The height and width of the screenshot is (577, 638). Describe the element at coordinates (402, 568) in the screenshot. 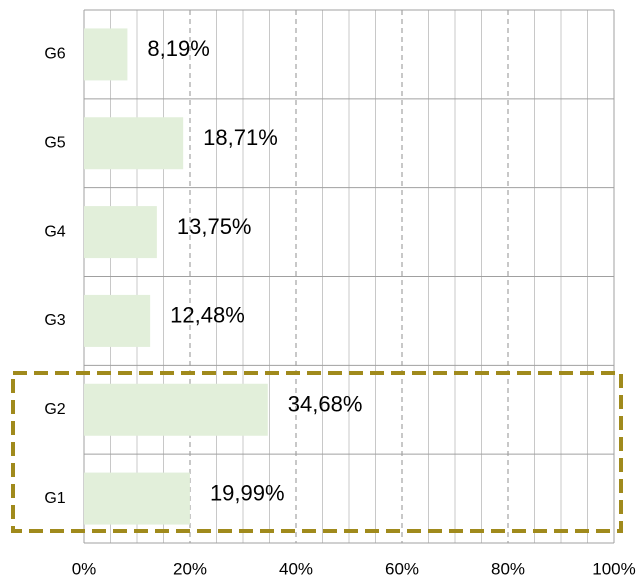

I see `x-tick-label: 60%` at that location.